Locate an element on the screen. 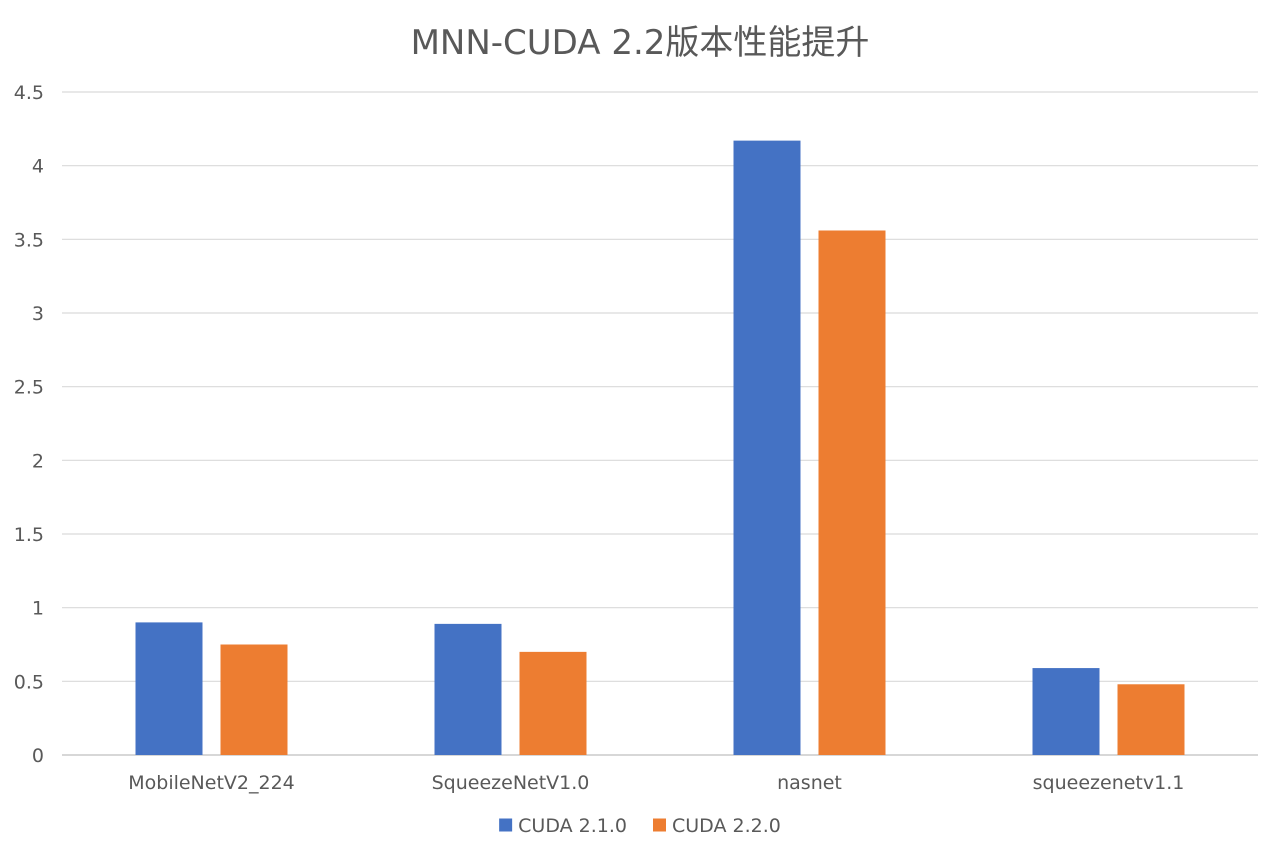  x-tick-label: MobileNetV2_224 is located at coordinates (211, 783).